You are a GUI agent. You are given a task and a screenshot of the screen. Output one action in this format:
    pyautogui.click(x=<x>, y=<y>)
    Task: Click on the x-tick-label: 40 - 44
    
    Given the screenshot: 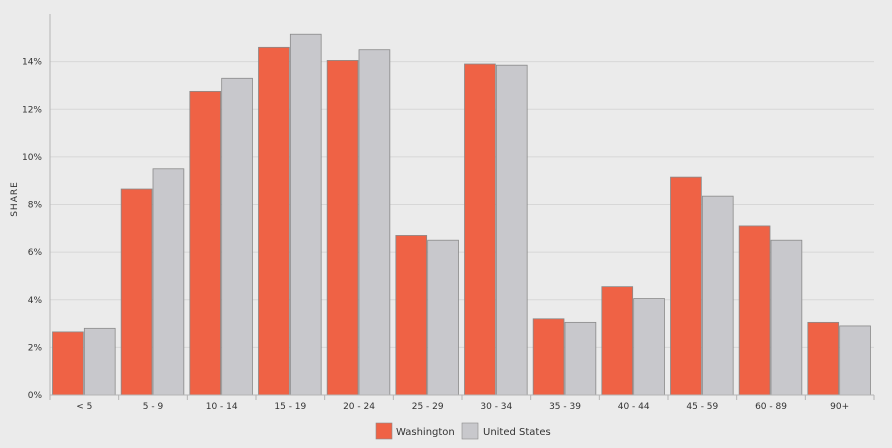 What is the action you would take?
    pyautogui.click(x=634, y=407)
    